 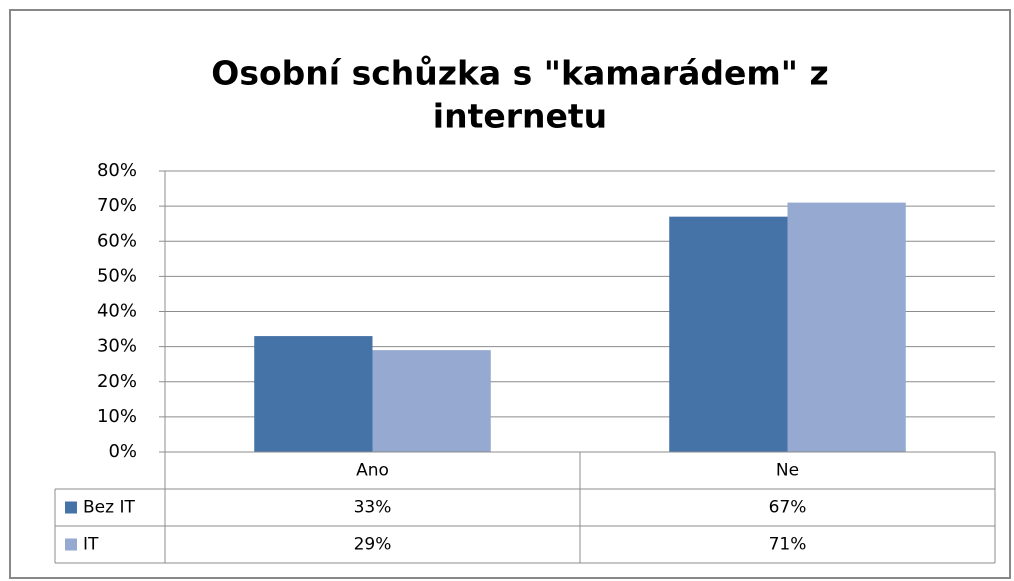 What do you see at coordinates (373, 508) in the screenshot?
I see `table-value: 33%` at bounding box center [373, 508].